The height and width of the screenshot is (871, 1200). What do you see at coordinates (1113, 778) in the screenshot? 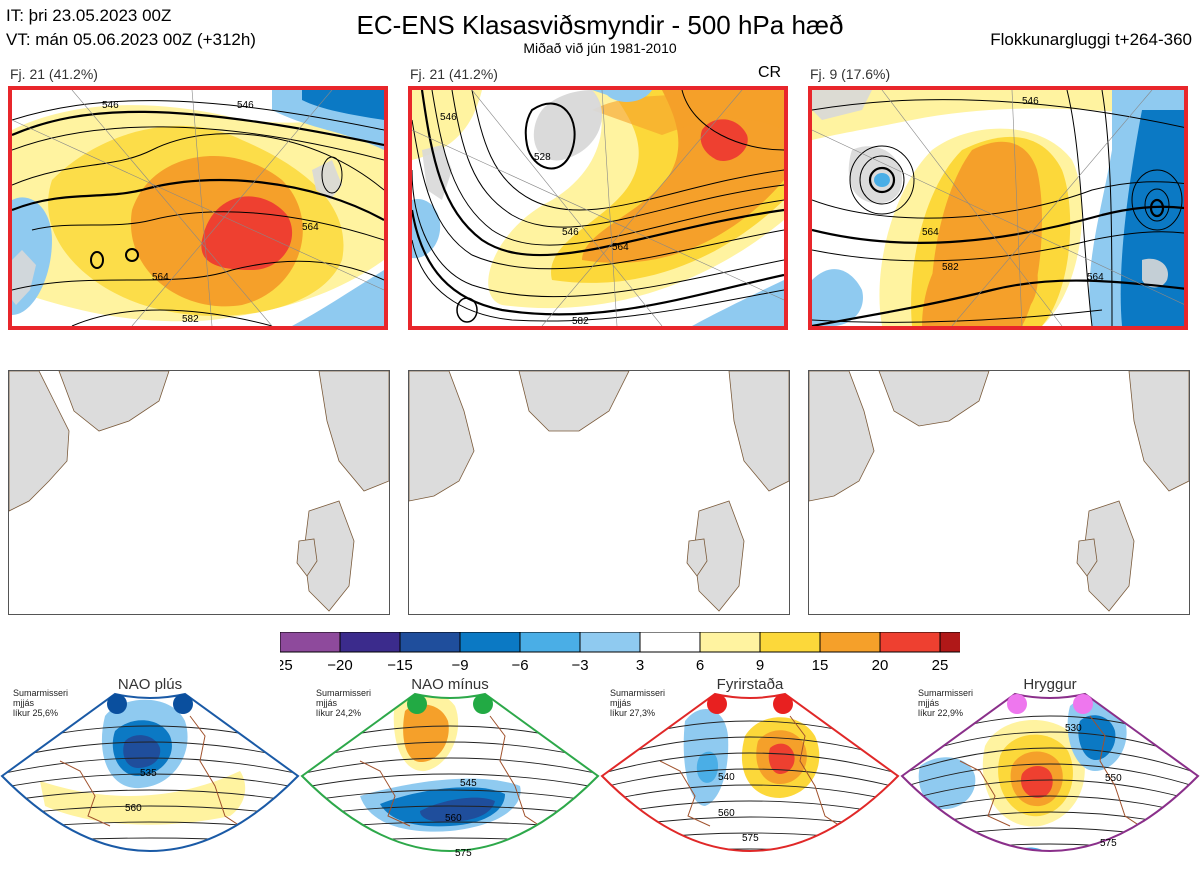
I see `regime-isoline-label: 550` at bounding box center [1113, 778].